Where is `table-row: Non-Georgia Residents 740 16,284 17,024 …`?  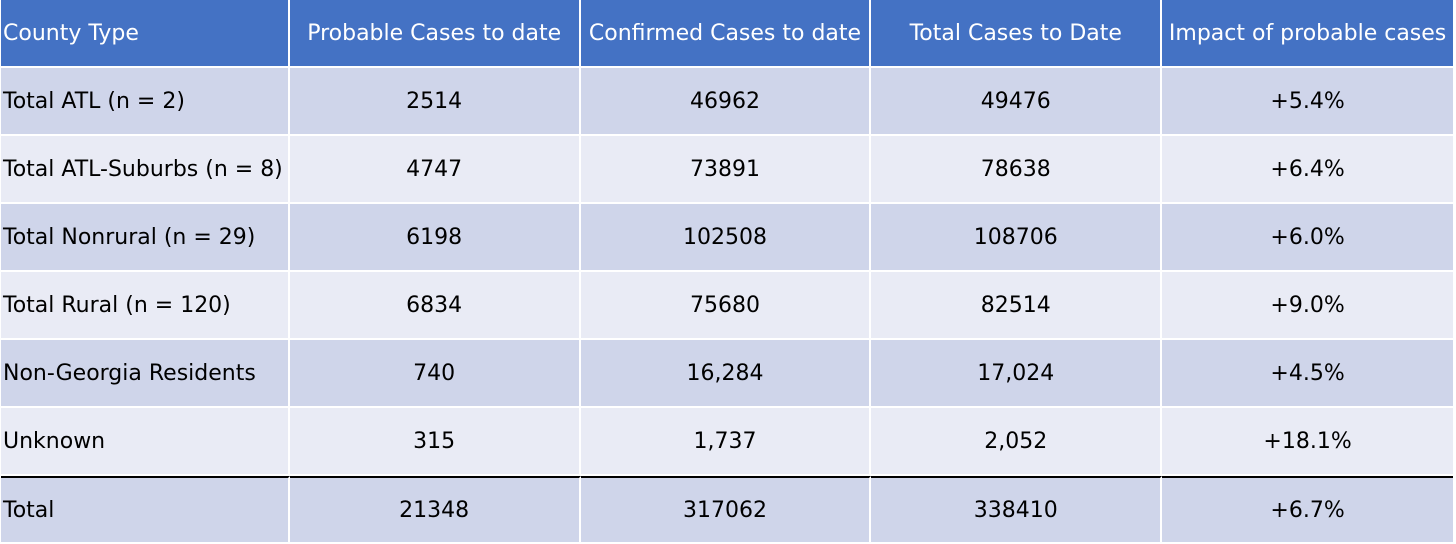
table-row: Non-Georgia Residents 740 16,284 17,024 … is located at coordinates (727, 374).